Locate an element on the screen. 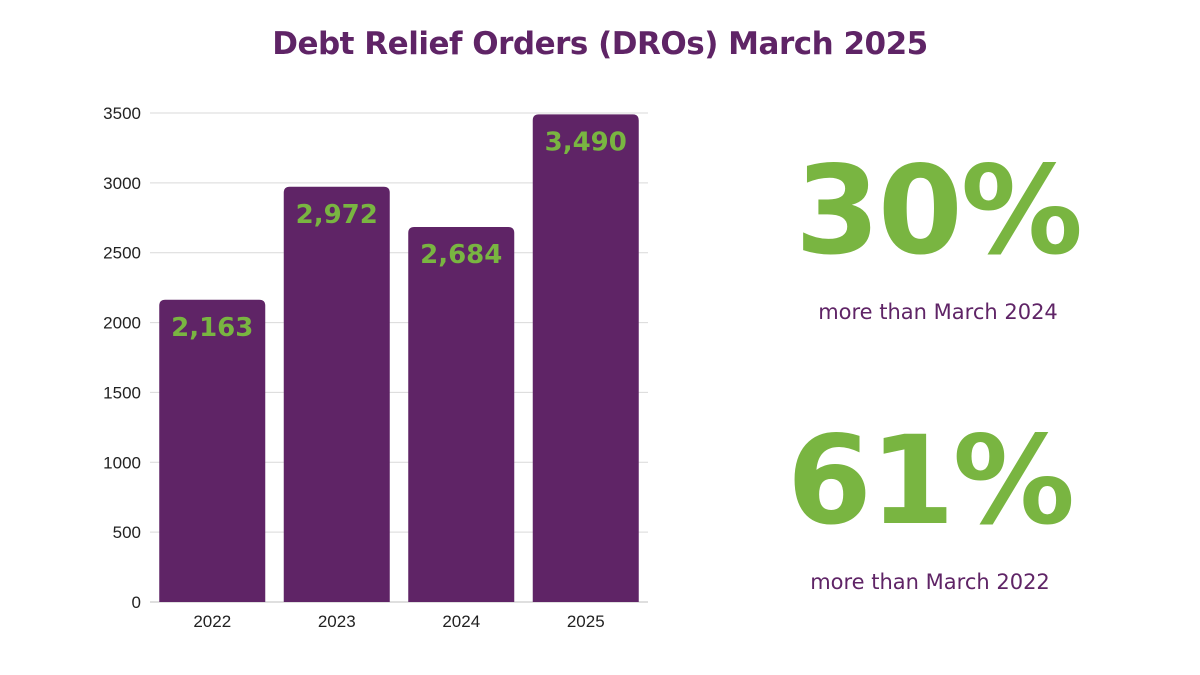  bar-value-label: 2,972 is located at coordinates (337, 215).